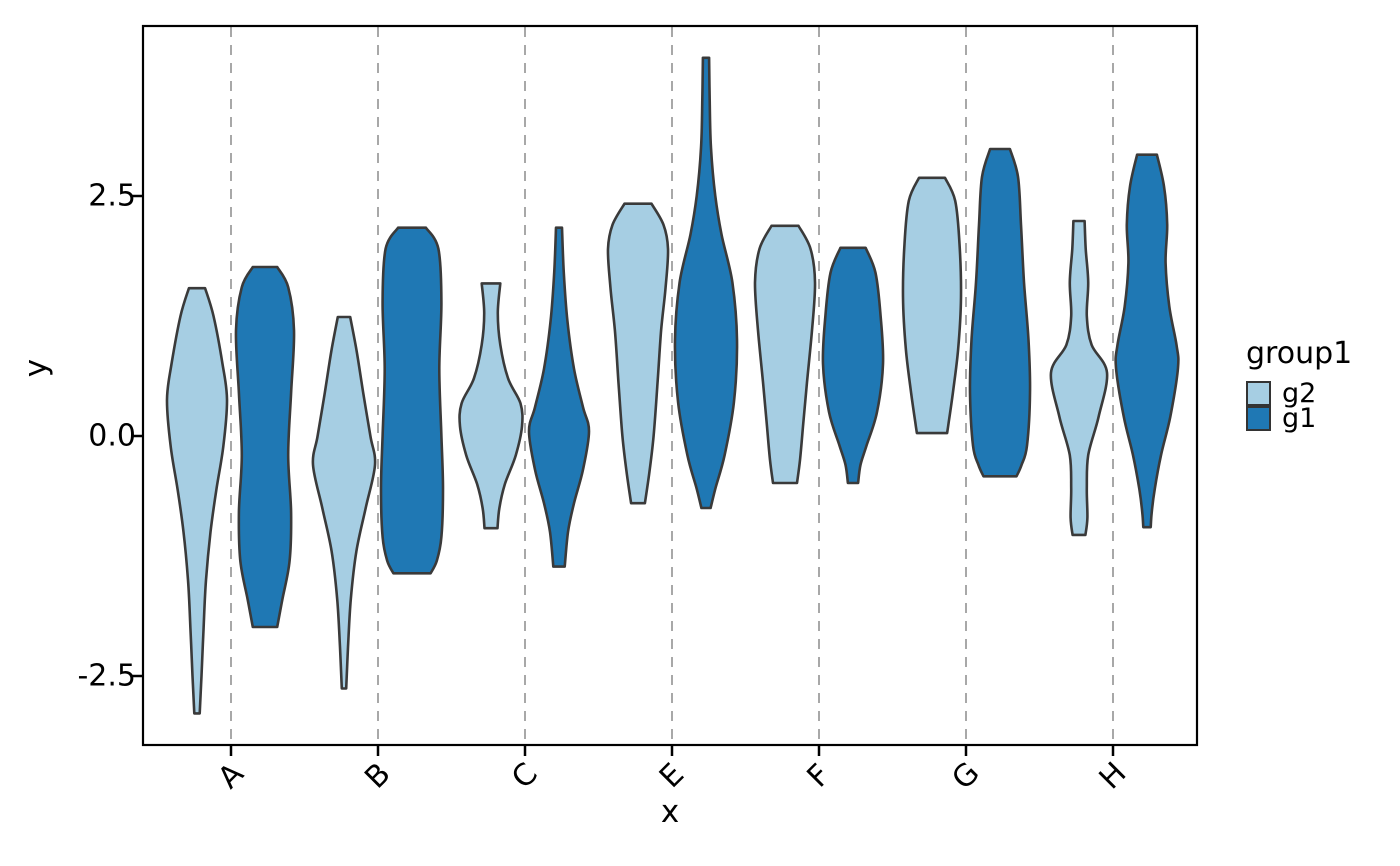  I want to click on legend-item-g2: g2, so click(1299, 393).